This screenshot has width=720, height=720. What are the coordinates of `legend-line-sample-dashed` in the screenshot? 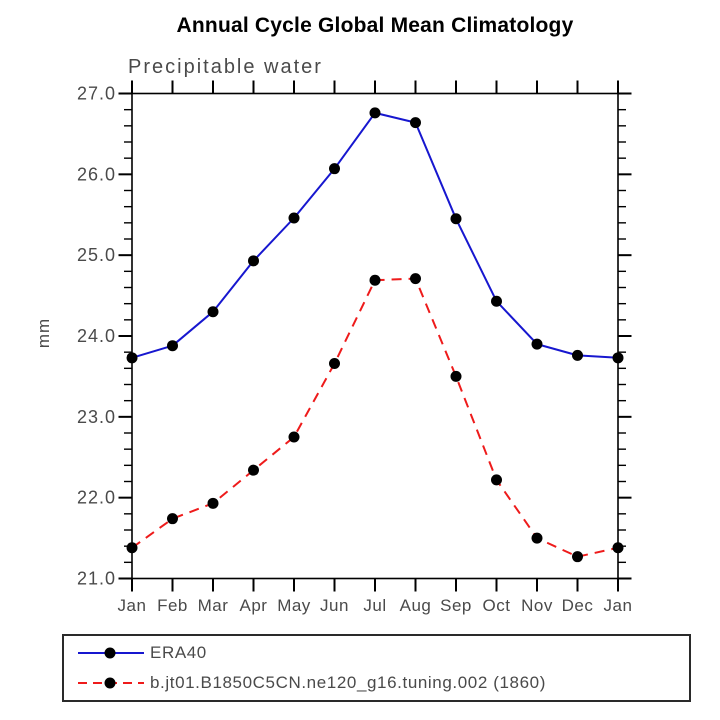 It's located at (111, 683).